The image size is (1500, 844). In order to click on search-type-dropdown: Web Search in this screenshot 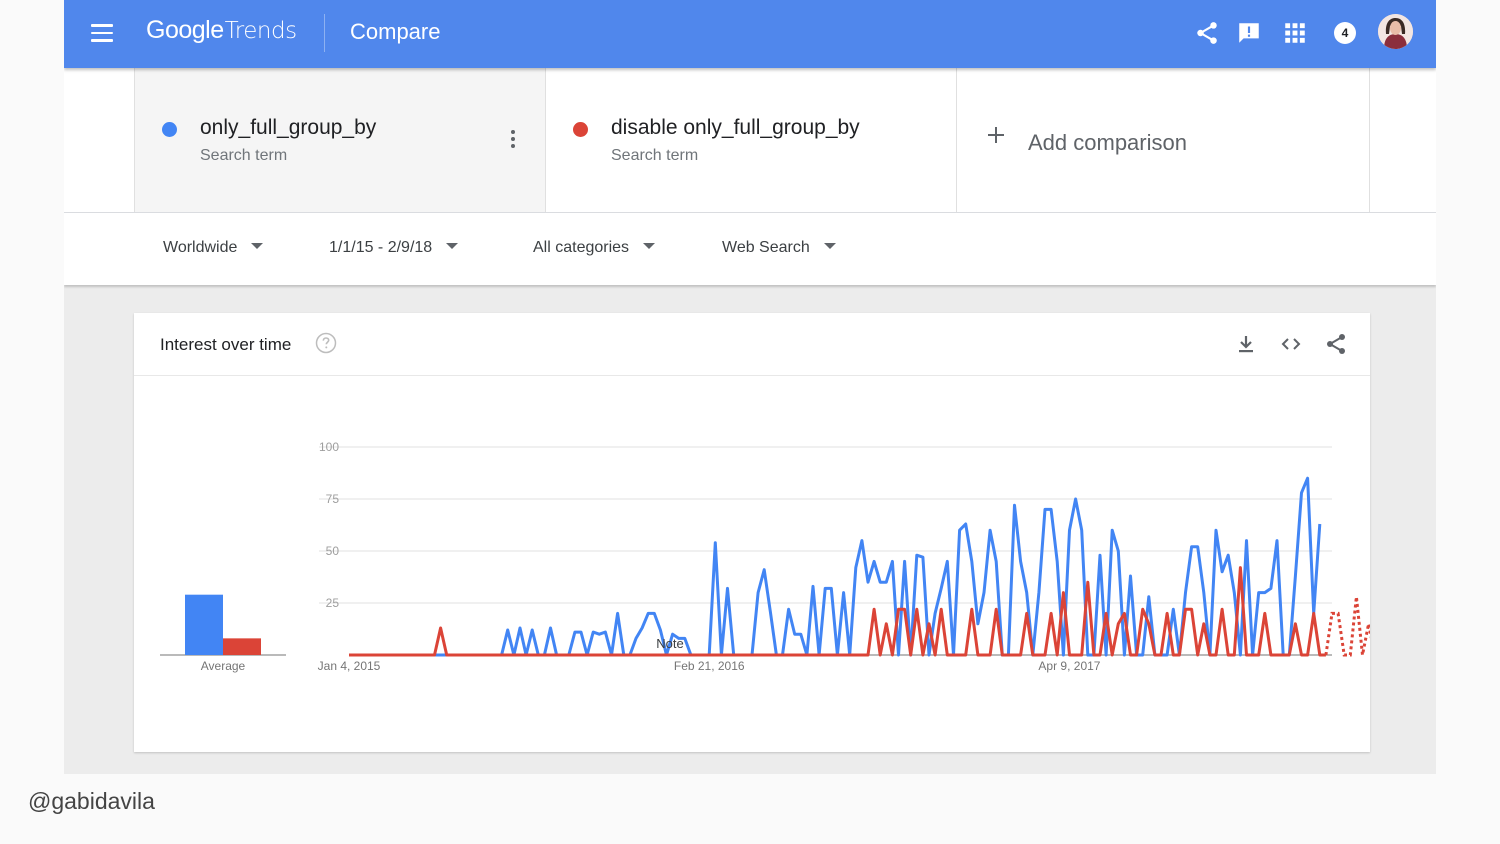, I will do `click(779, 248)`.